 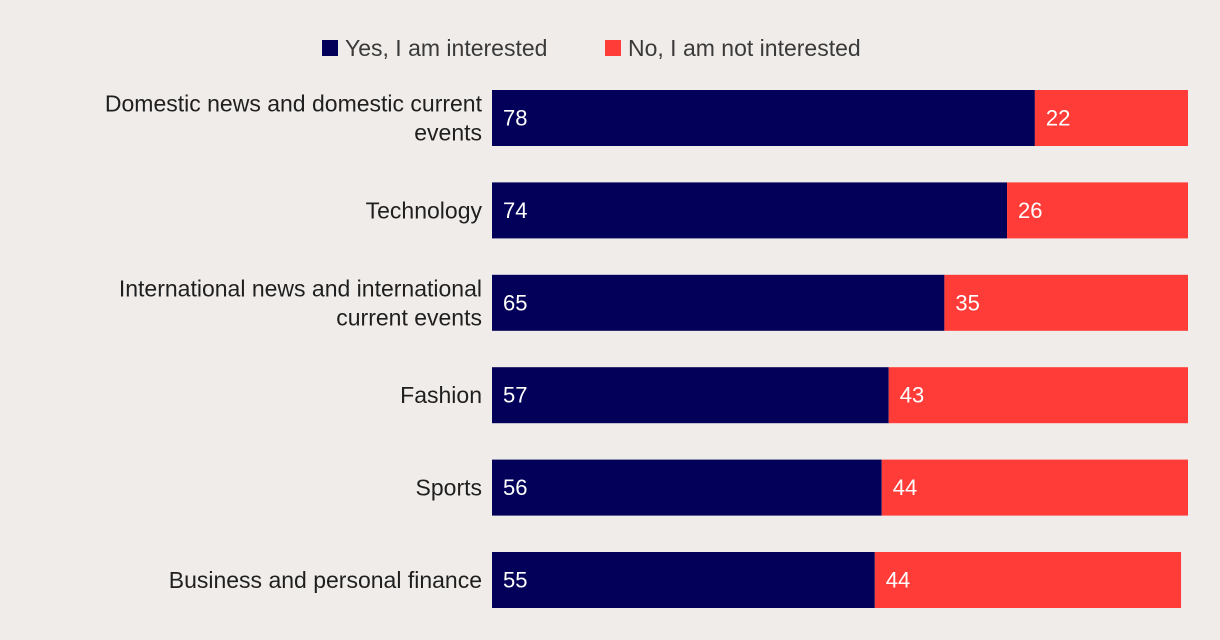 I want to click on legend-item: No, I am not interested, so click(x=733, y=48).